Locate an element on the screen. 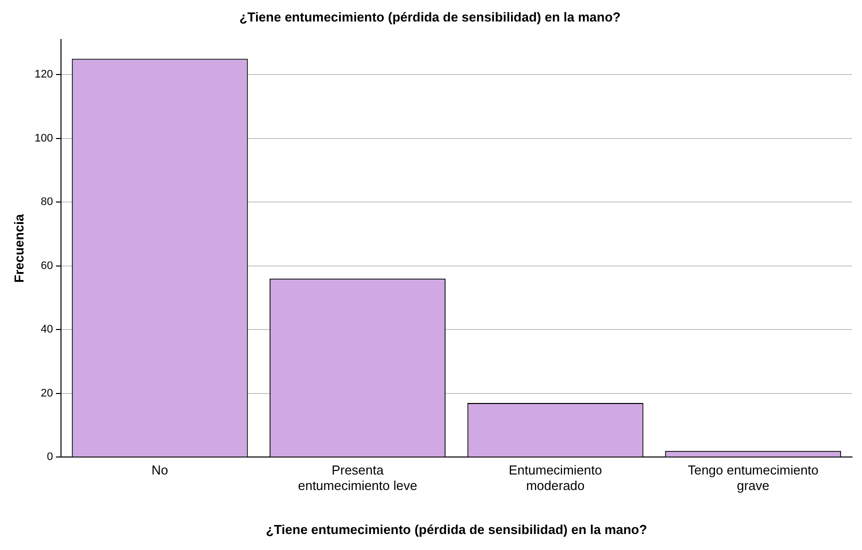 This screenshot has width=862, height=550. y-tick-label: 120 is located at coordinates (43, 74).